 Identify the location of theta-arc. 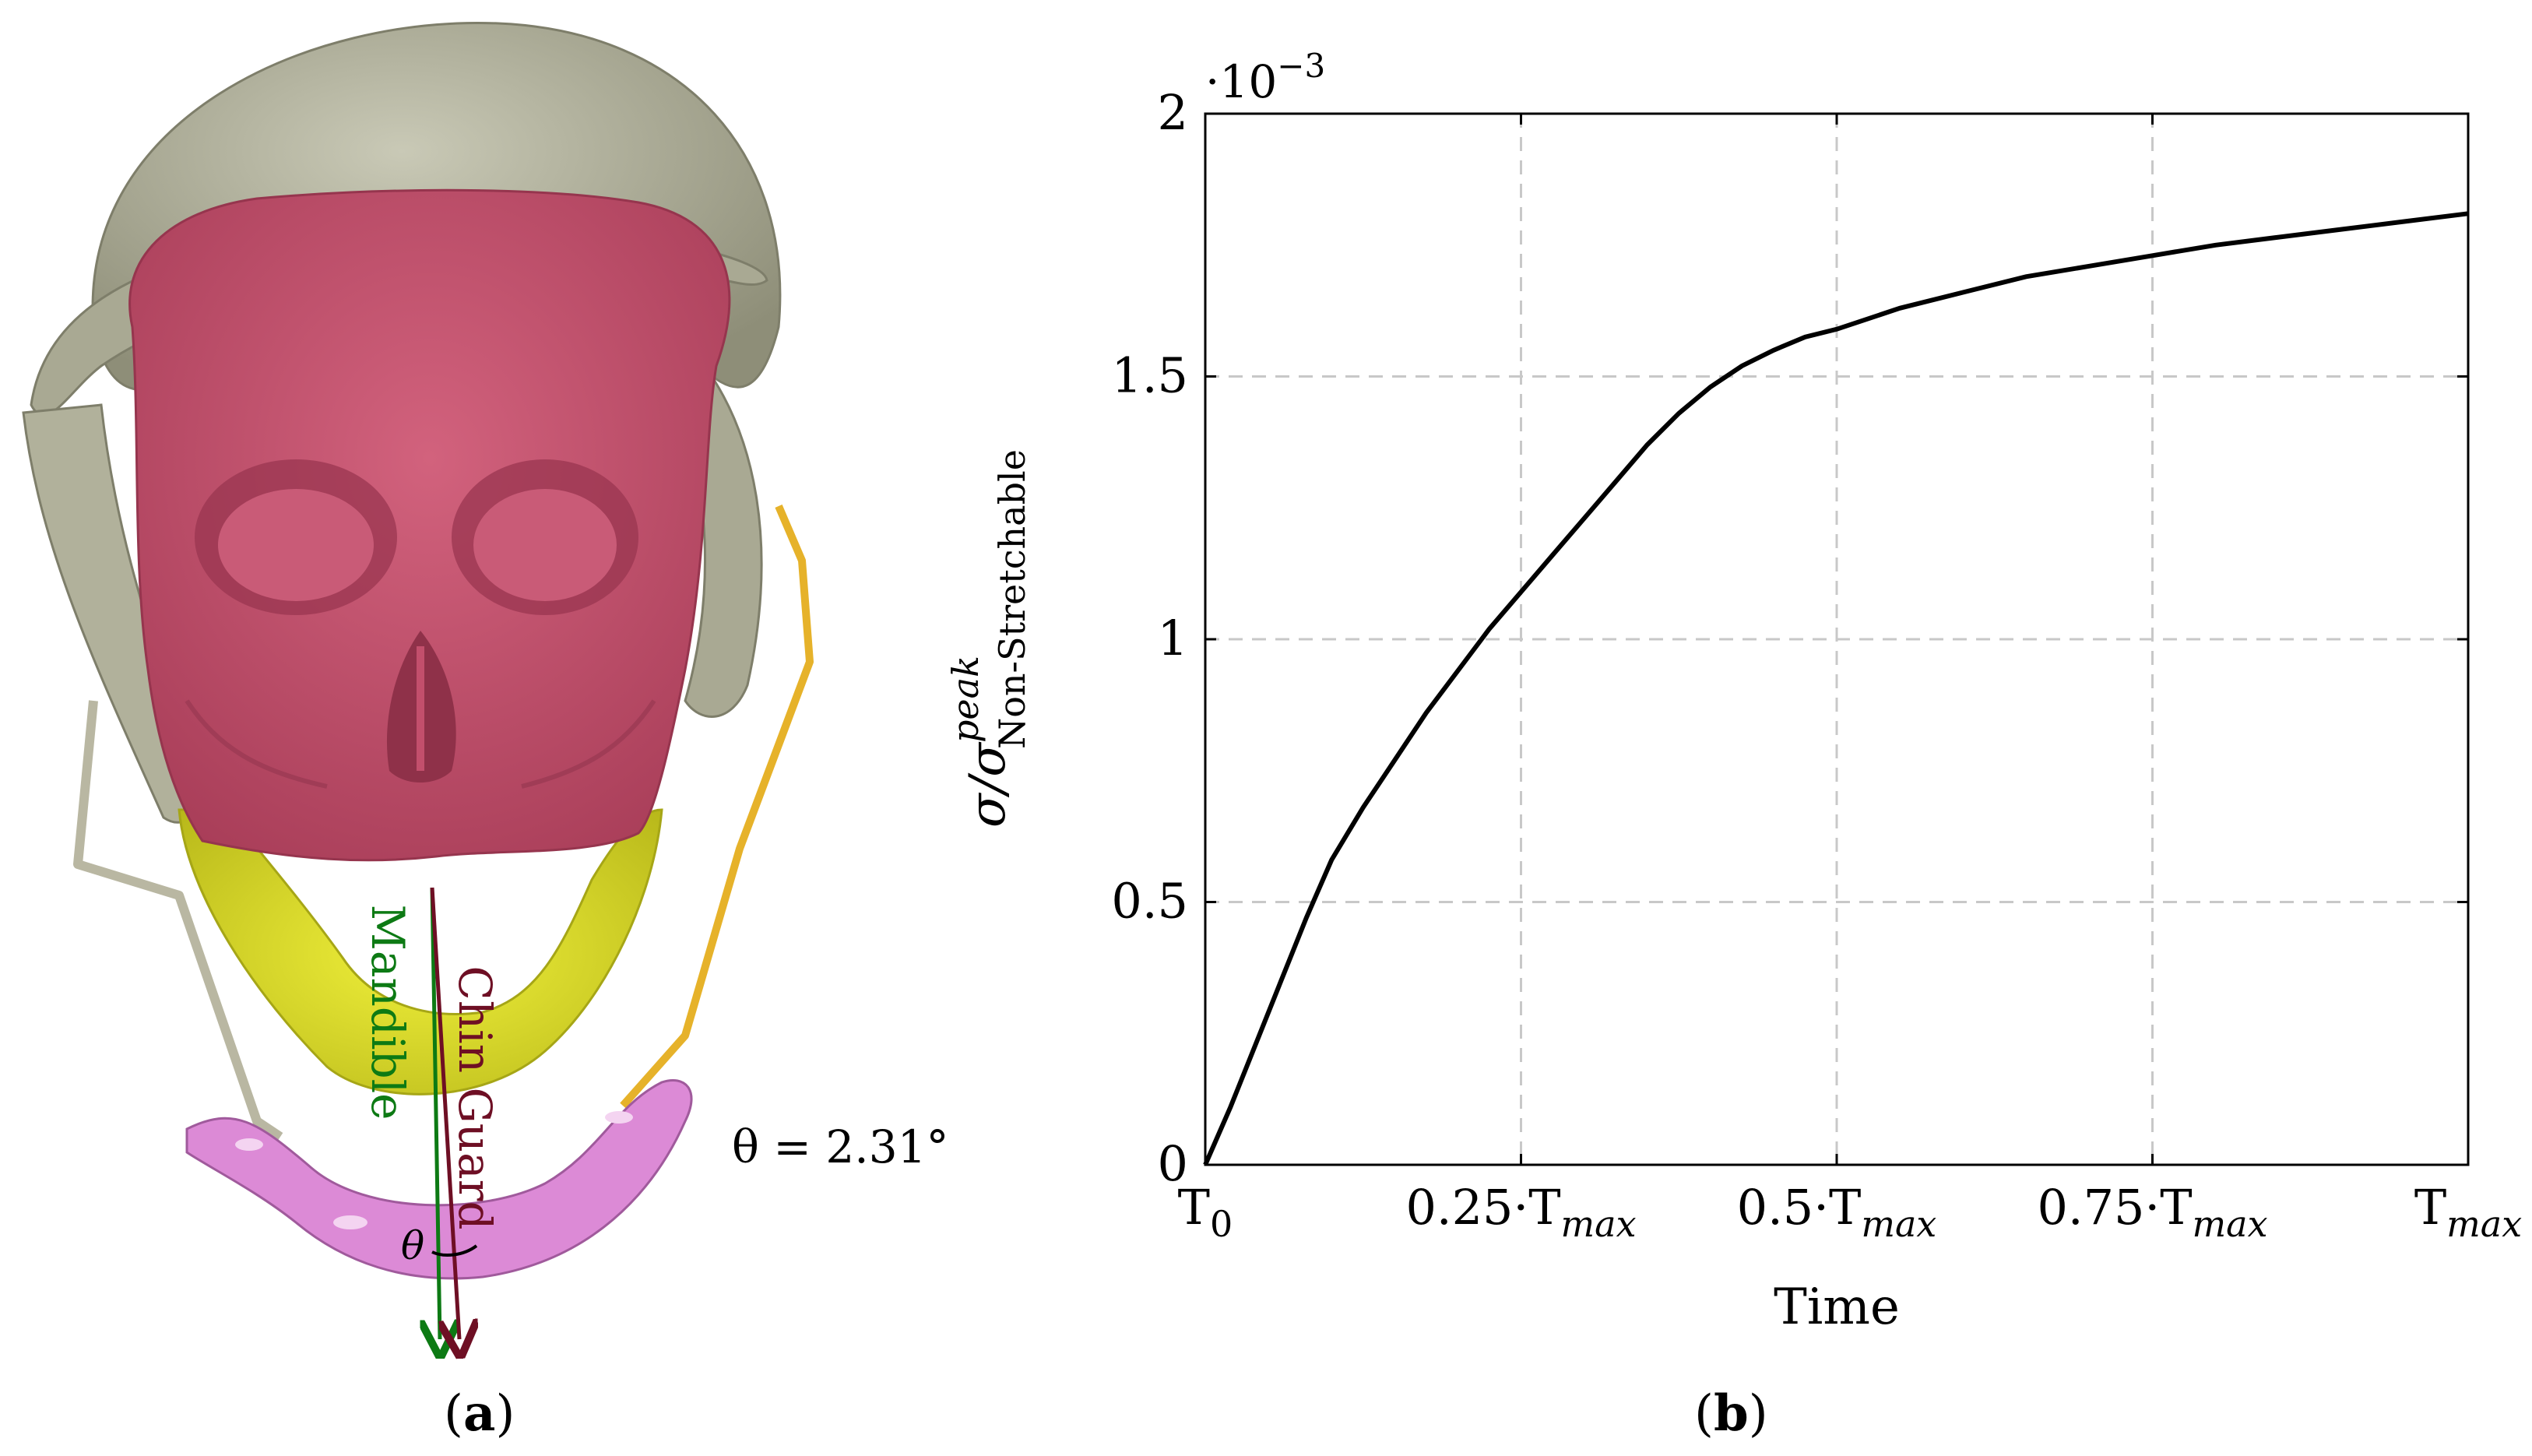
(454, 1250).